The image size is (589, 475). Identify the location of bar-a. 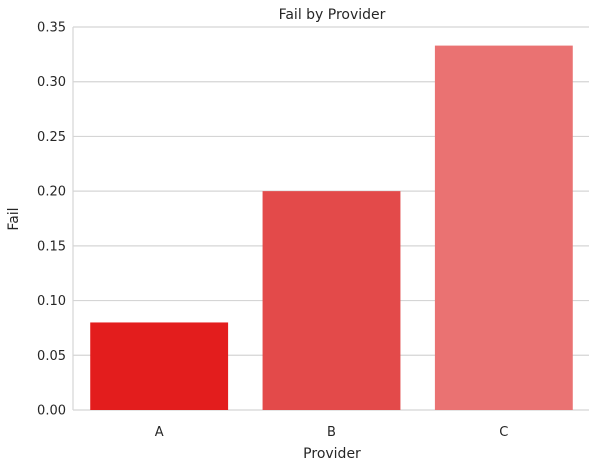
(159, 366).